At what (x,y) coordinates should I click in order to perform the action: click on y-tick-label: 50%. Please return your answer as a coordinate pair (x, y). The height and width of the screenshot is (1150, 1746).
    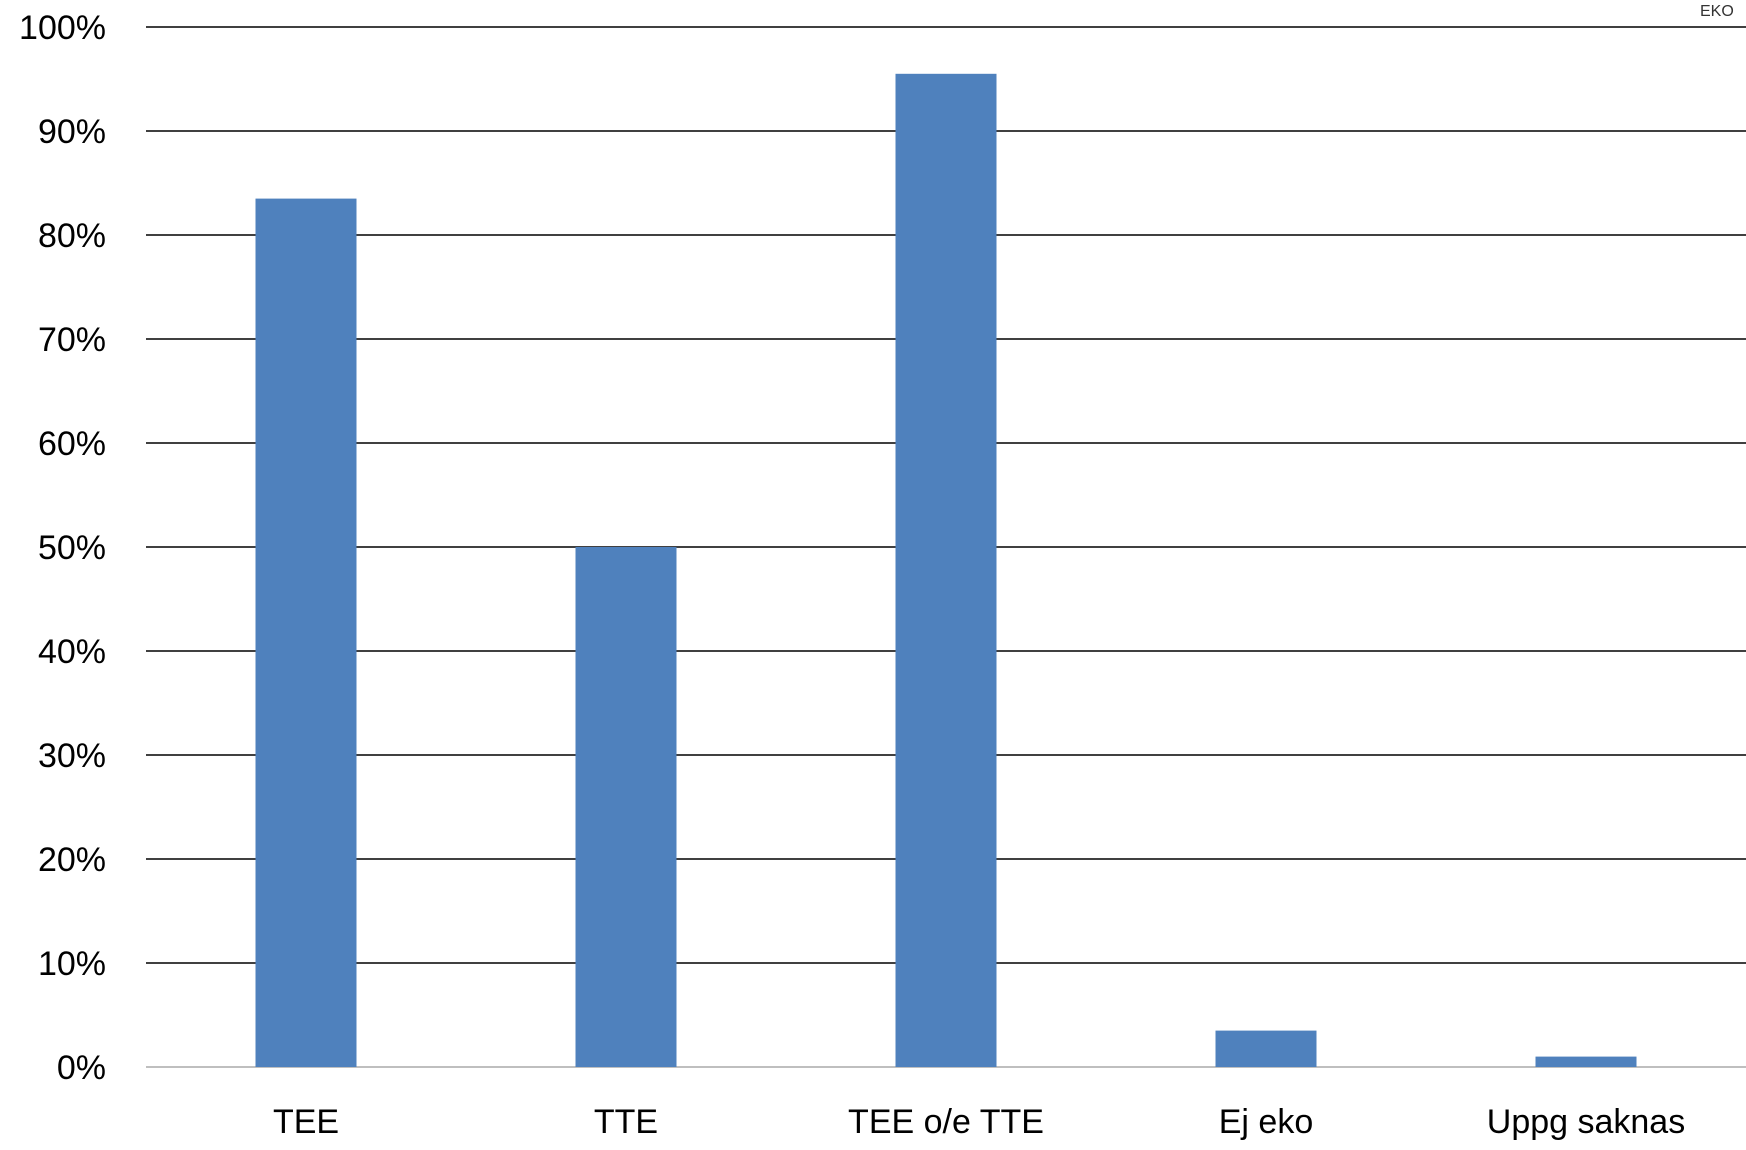
    Looking at the image, I should click on (72, 548).